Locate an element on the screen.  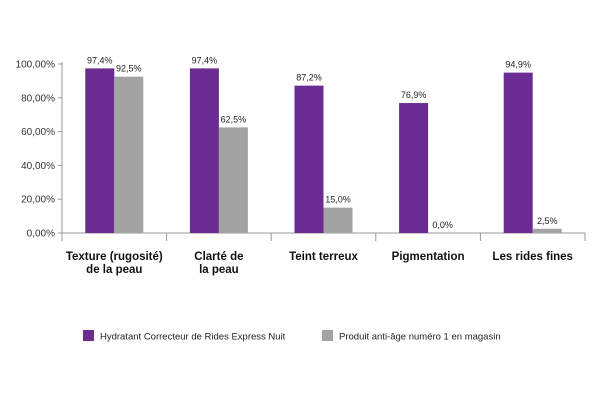
y-tick-label: 20,00% is located at coordinates (38, 200).